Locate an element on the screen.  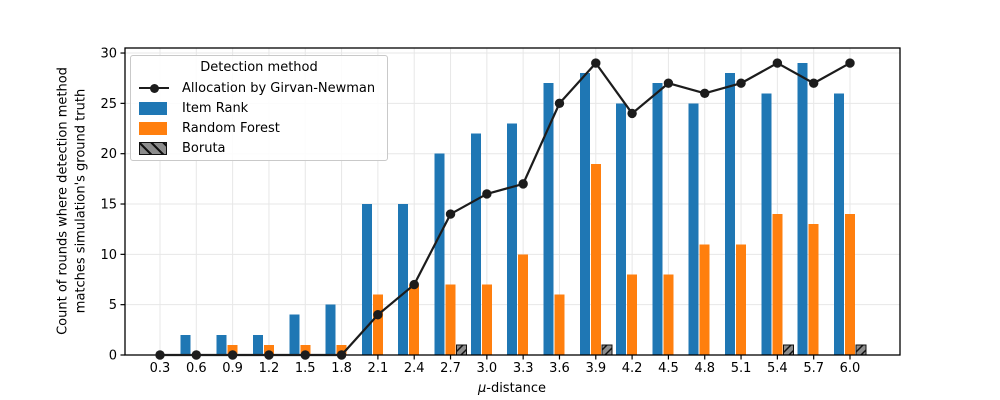
random-forest-swatch is located at coordinates (153, 128).